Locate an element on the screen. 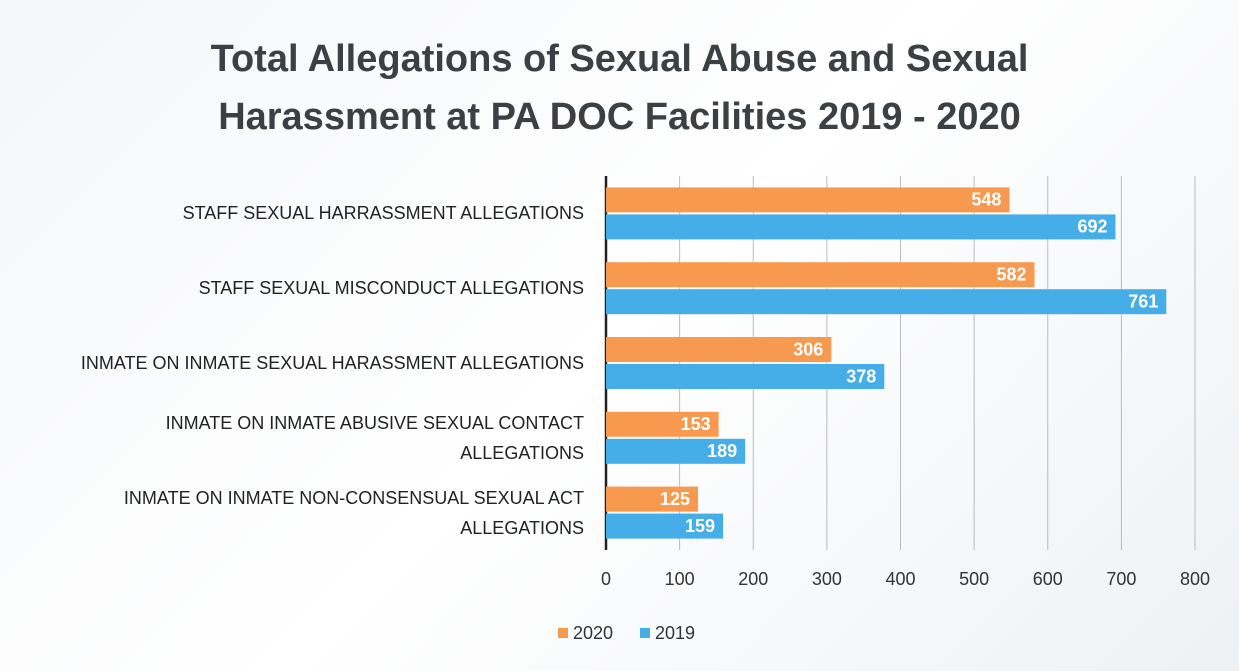  x-tick-label: 400 is located at coordinates (900, 579).